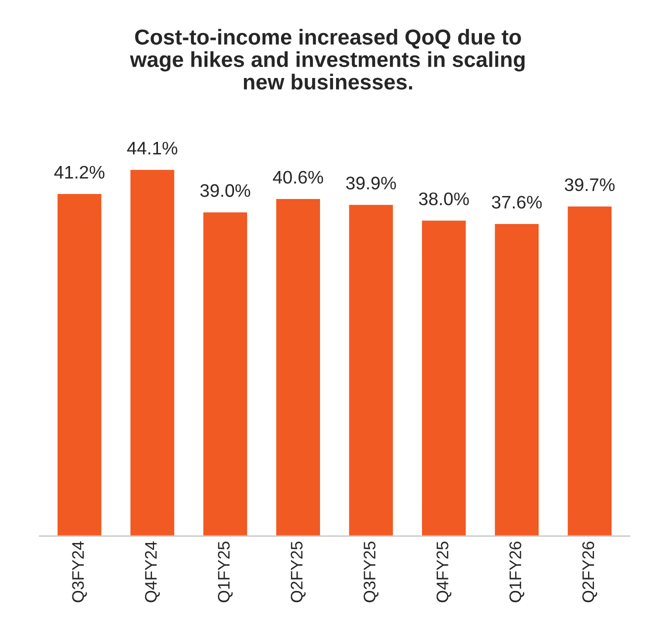  I want to click on data-label: 38.0%, so click(443, 199).